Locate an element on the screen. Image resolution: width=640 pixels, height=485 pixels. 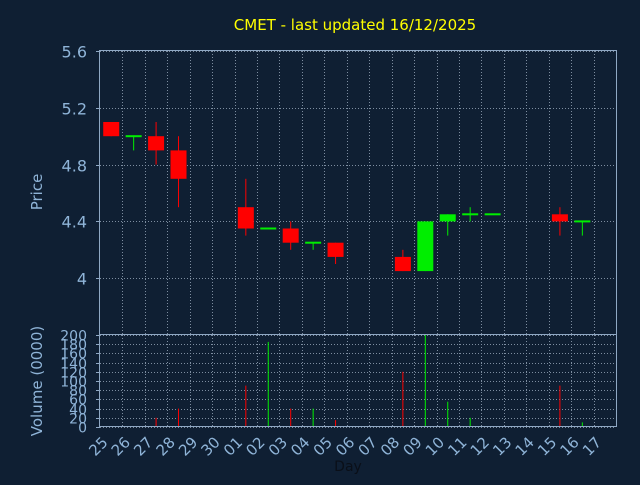
price-y-tick-label: 5.6 is located at coordinates (74, 52).